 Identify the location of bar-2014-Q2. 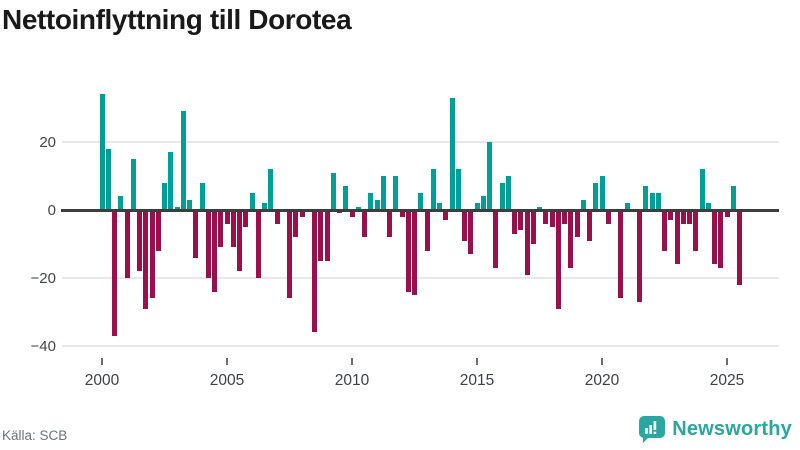
(458, 189).